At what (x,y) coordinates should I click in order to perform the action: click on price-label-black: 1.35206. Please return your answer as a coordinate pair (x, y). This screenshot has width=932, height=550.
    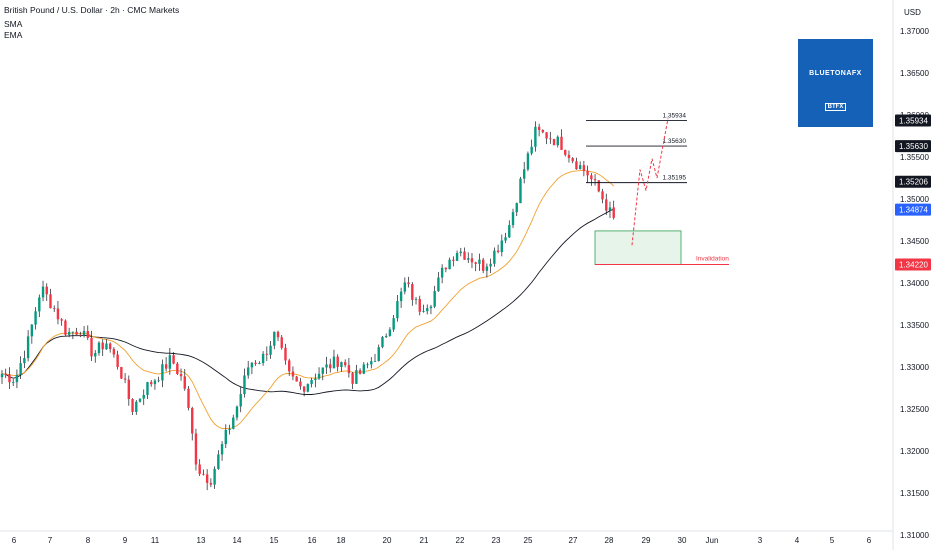
    Looking at the image, I should click on (913, 181).